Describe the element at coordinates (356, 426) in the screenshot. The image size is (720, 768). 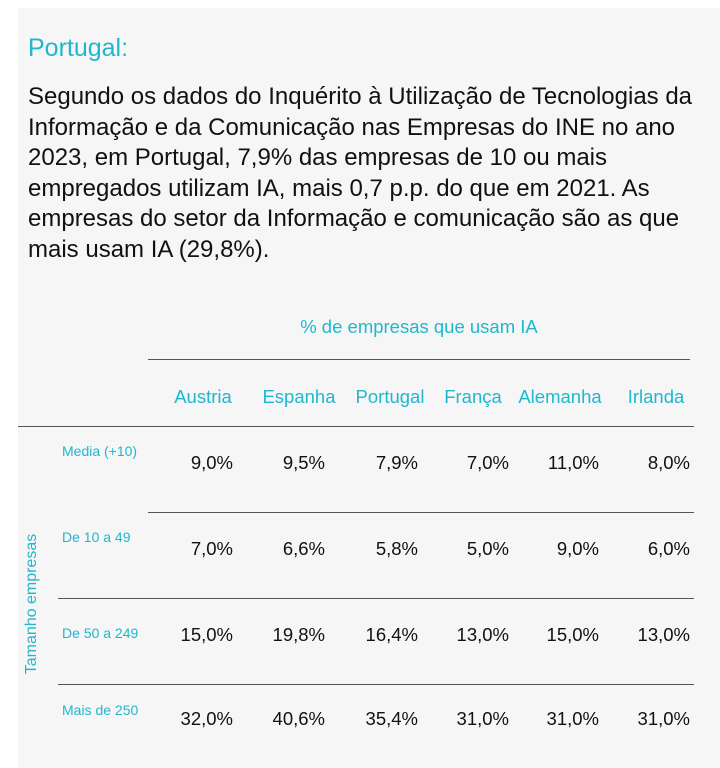
I see `header-rule` at that location.